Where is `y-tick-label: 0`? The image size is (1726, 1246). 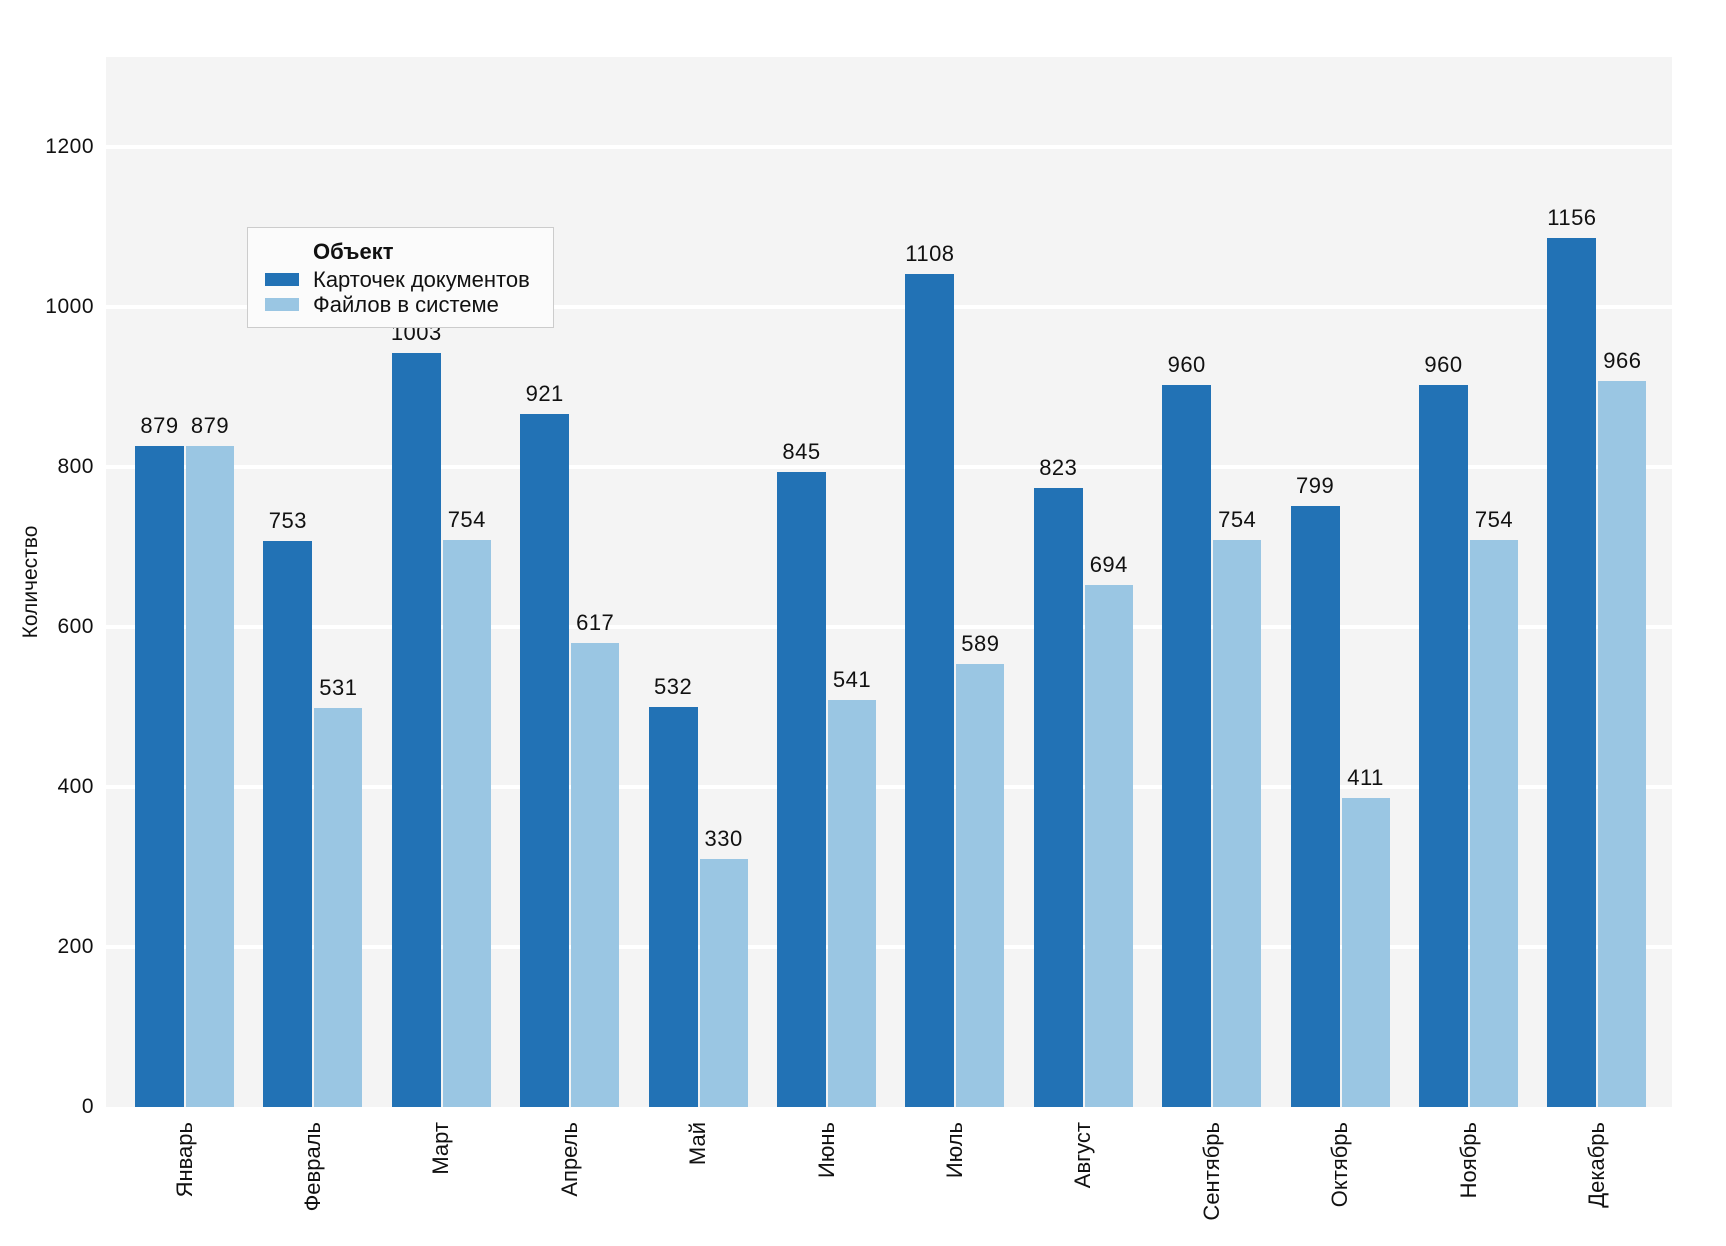
y-tick-label: 0 is located at coordinates (87, 1106).